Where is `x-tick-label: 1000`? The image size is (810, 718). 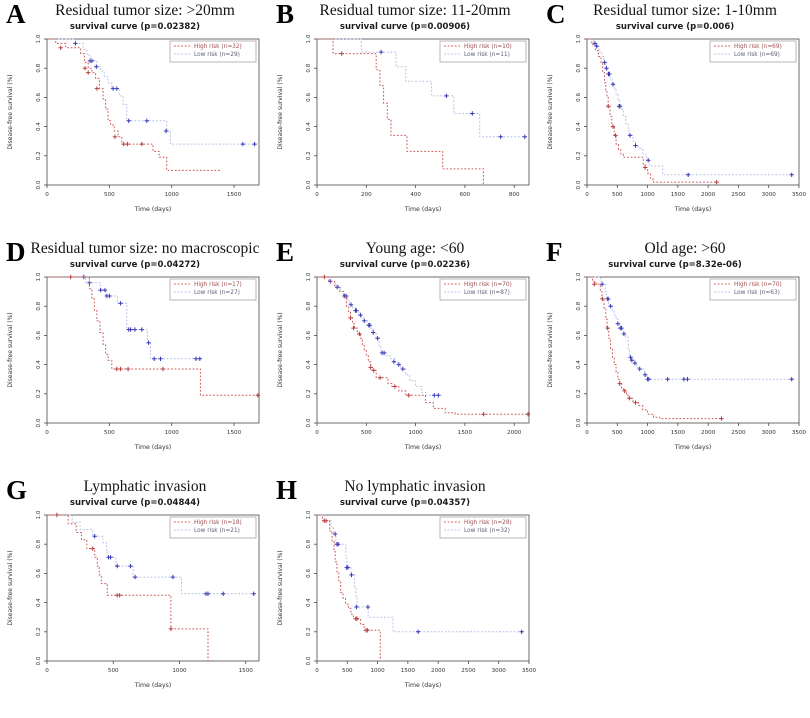
x-tick-label: 1000 is located at coordinates (172, 433).